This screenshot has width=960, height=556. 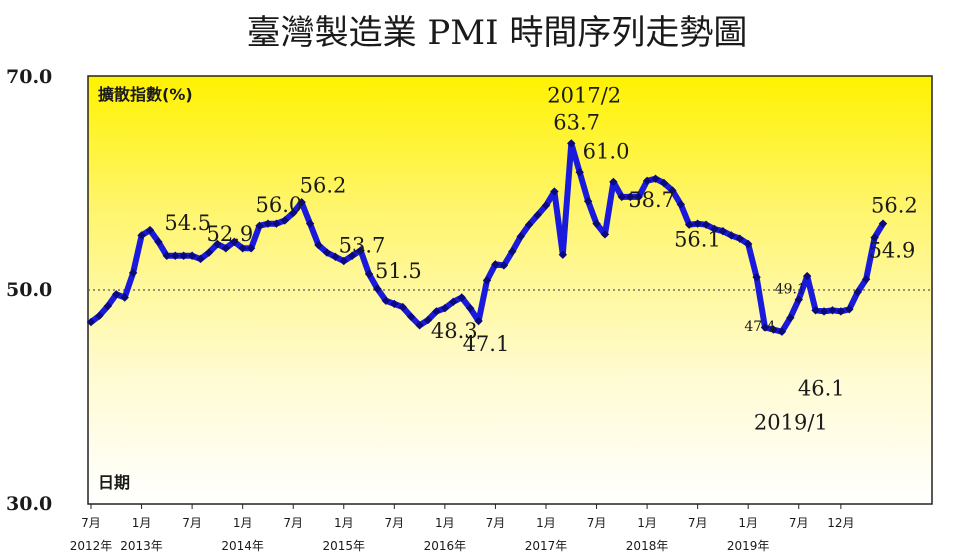 What do you see at coordinates (892, 251) in the screenshot?
I see `data-label: 54.9` at bounding box center [892, 251].